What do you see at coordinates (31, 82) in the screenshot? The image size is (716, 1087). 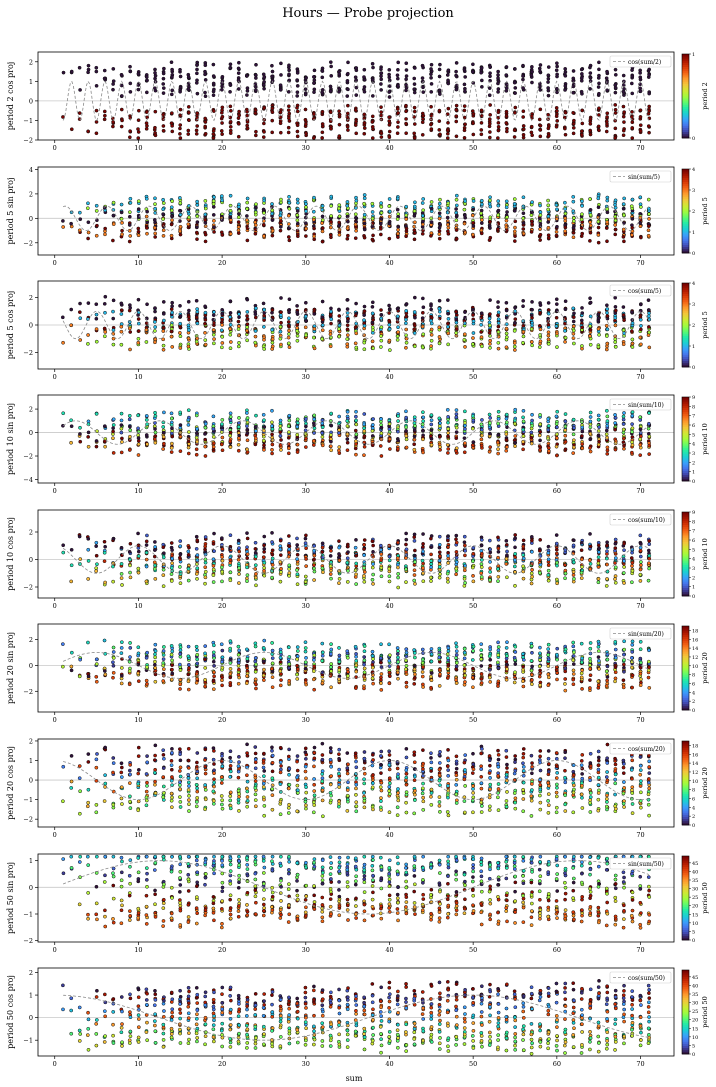 I see `y-tick-label: 1` at bounding box center [31, 82].